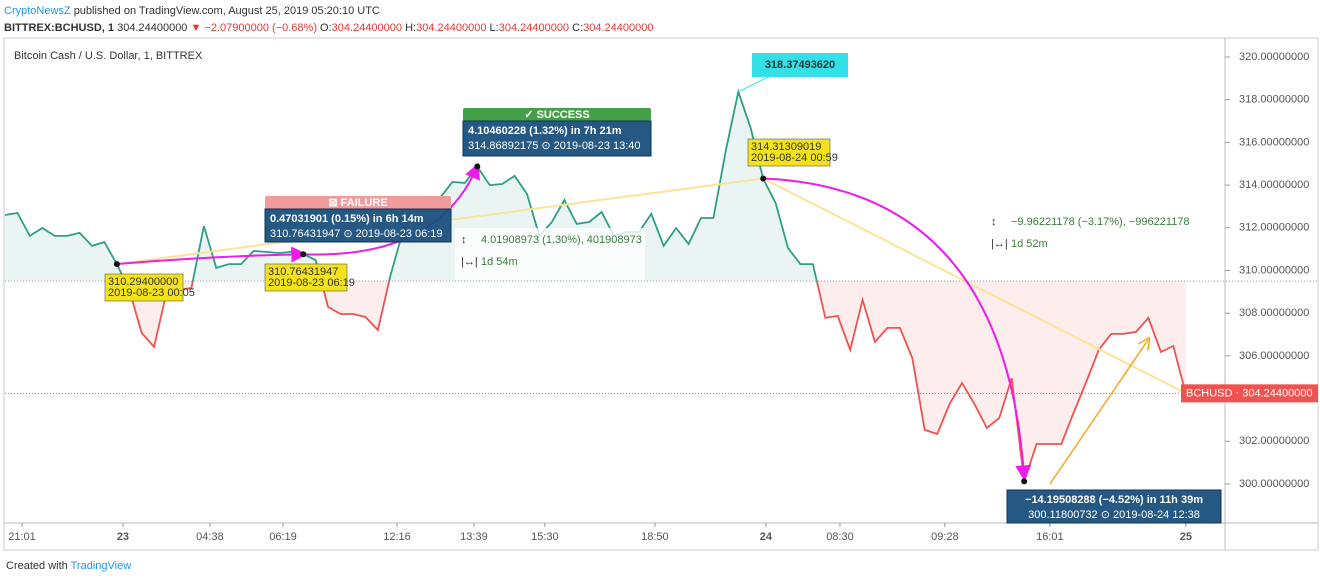 The image size is (1320, 582). I want to click on x-tick-label: 12:16, so click(397, 537).